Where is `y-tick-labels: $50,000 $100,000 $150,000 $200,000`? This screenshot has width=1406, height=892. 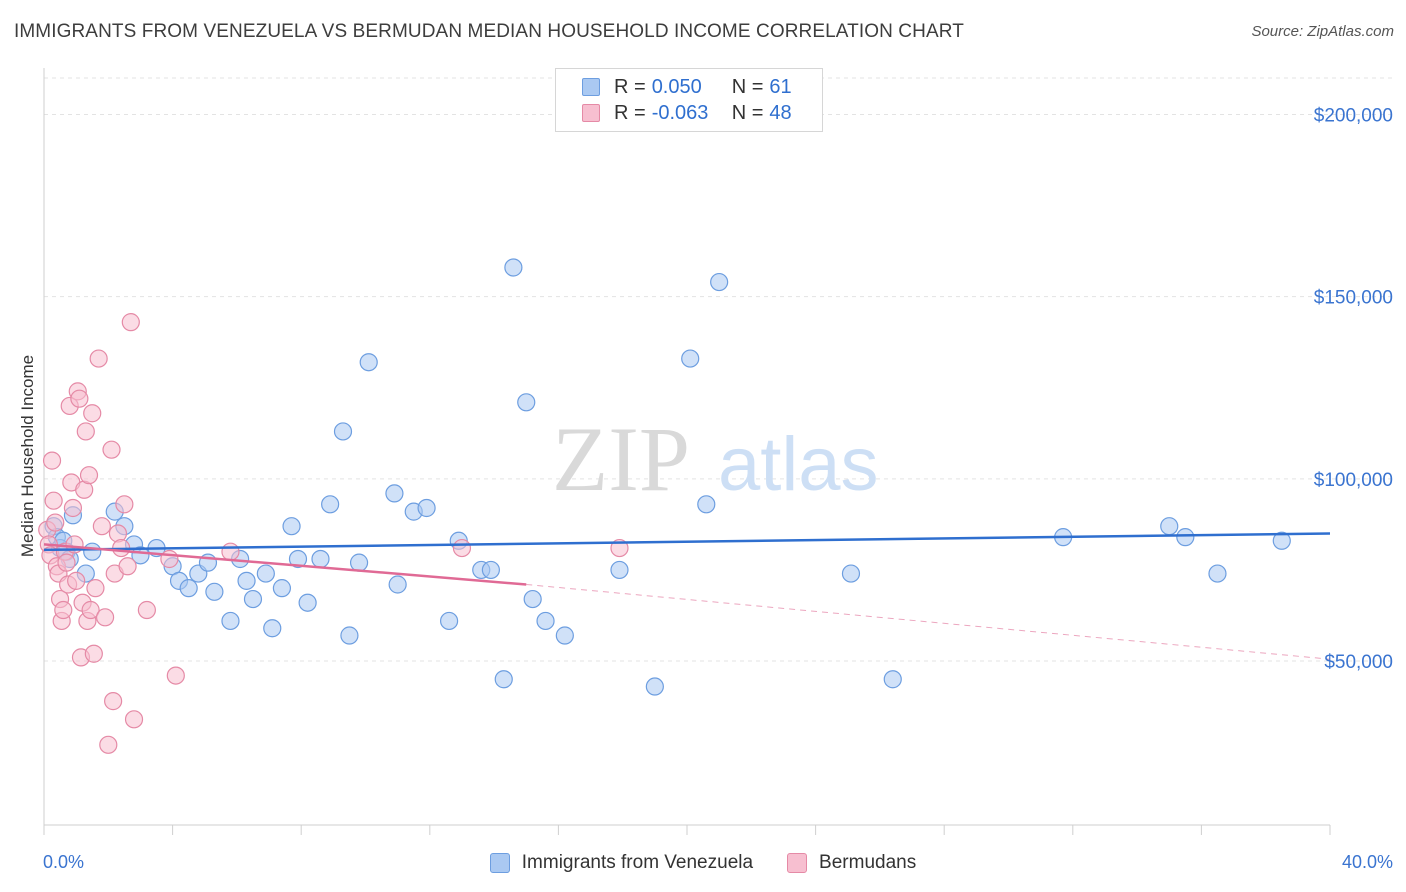
y-tick-labels: $50,000 $100,000 $150,000 $200,000 is located at coordinates (1353, 389).